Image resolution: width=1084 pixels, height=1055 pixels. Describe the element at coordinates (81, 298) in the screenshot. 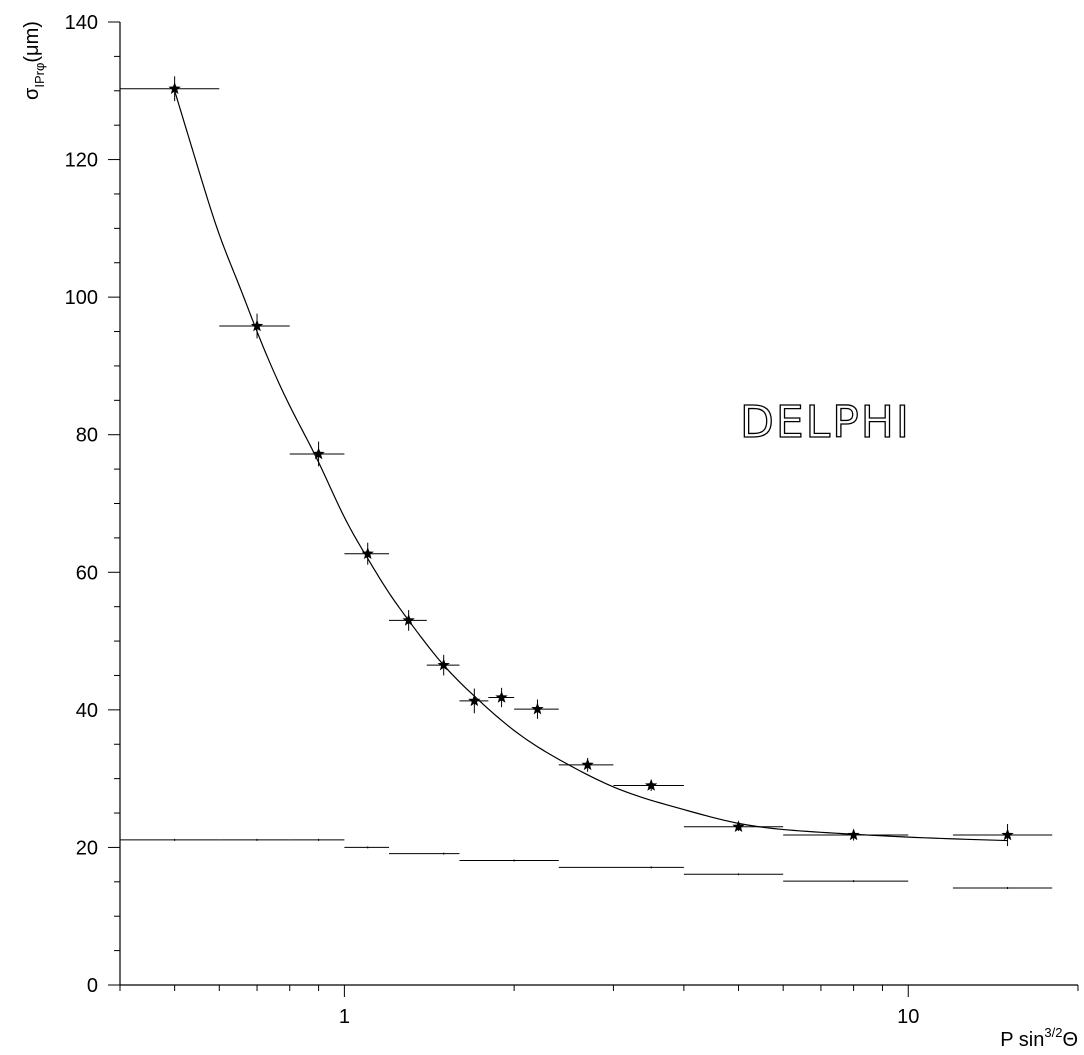

I see `y-tick-label: 100` at that location.